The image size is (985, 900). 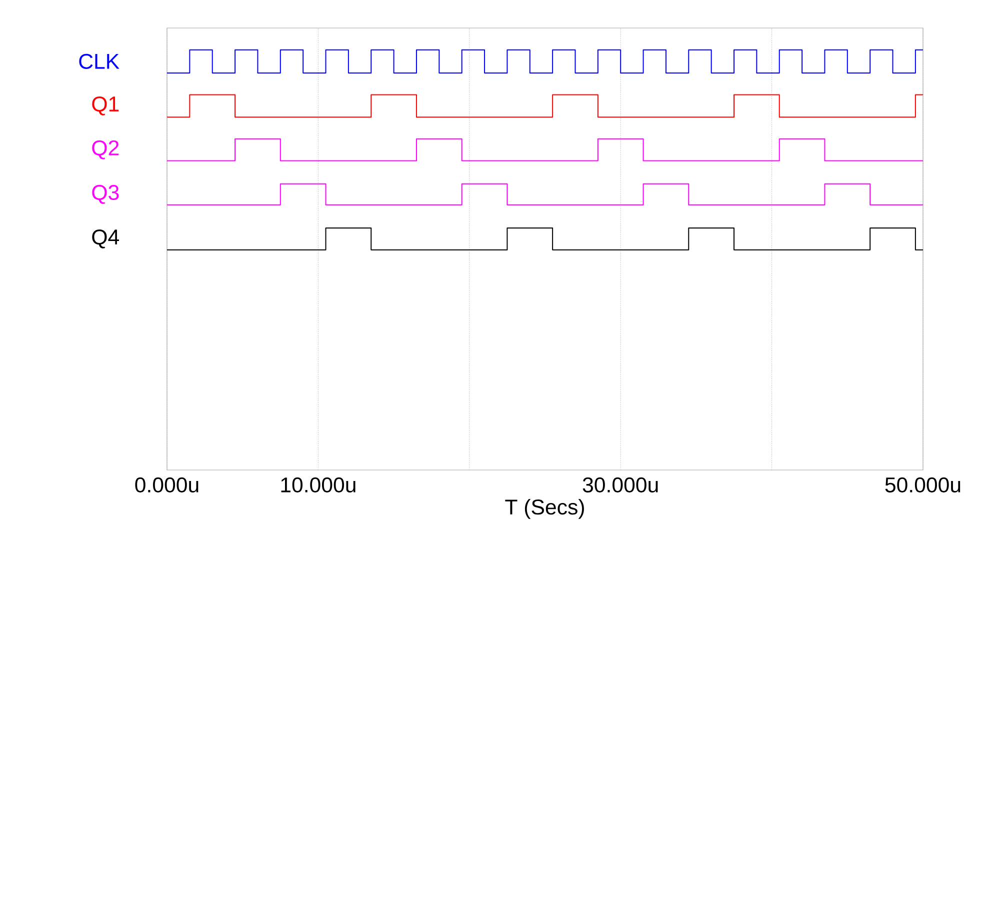 What do you see at coordinates (105, 150) in the screenshot?
I see `text: Q2` at bounding box center [105, 150].